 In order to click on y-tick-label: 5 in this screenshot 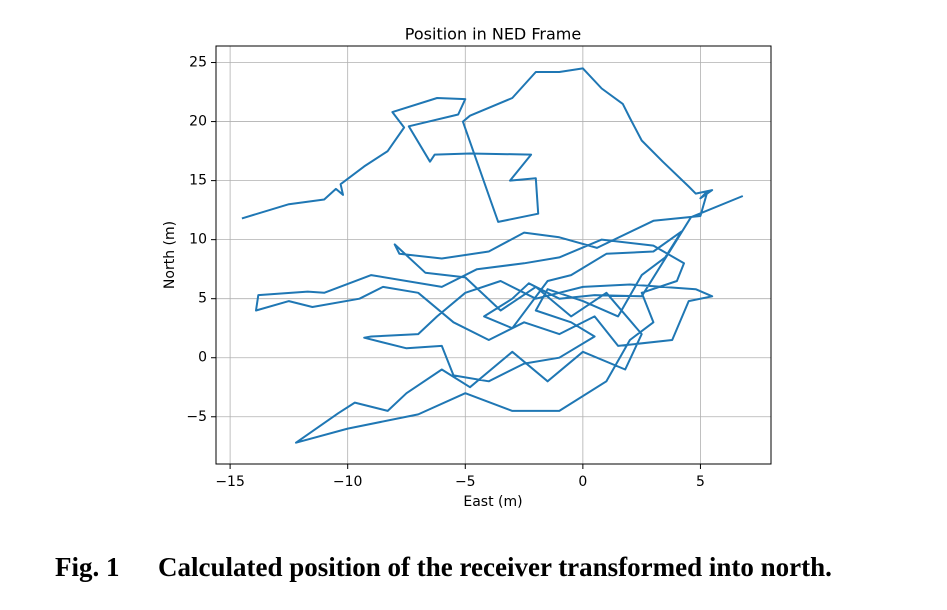, I will do `click(202, 299)`.